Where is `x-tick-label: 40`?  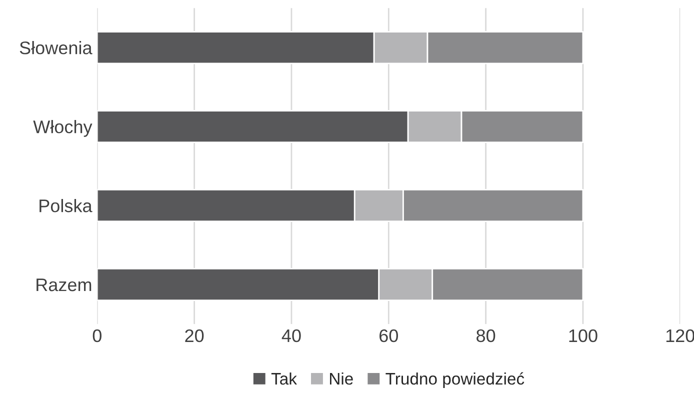 x-tick-label: 40 is located at coordinates (291, 335).